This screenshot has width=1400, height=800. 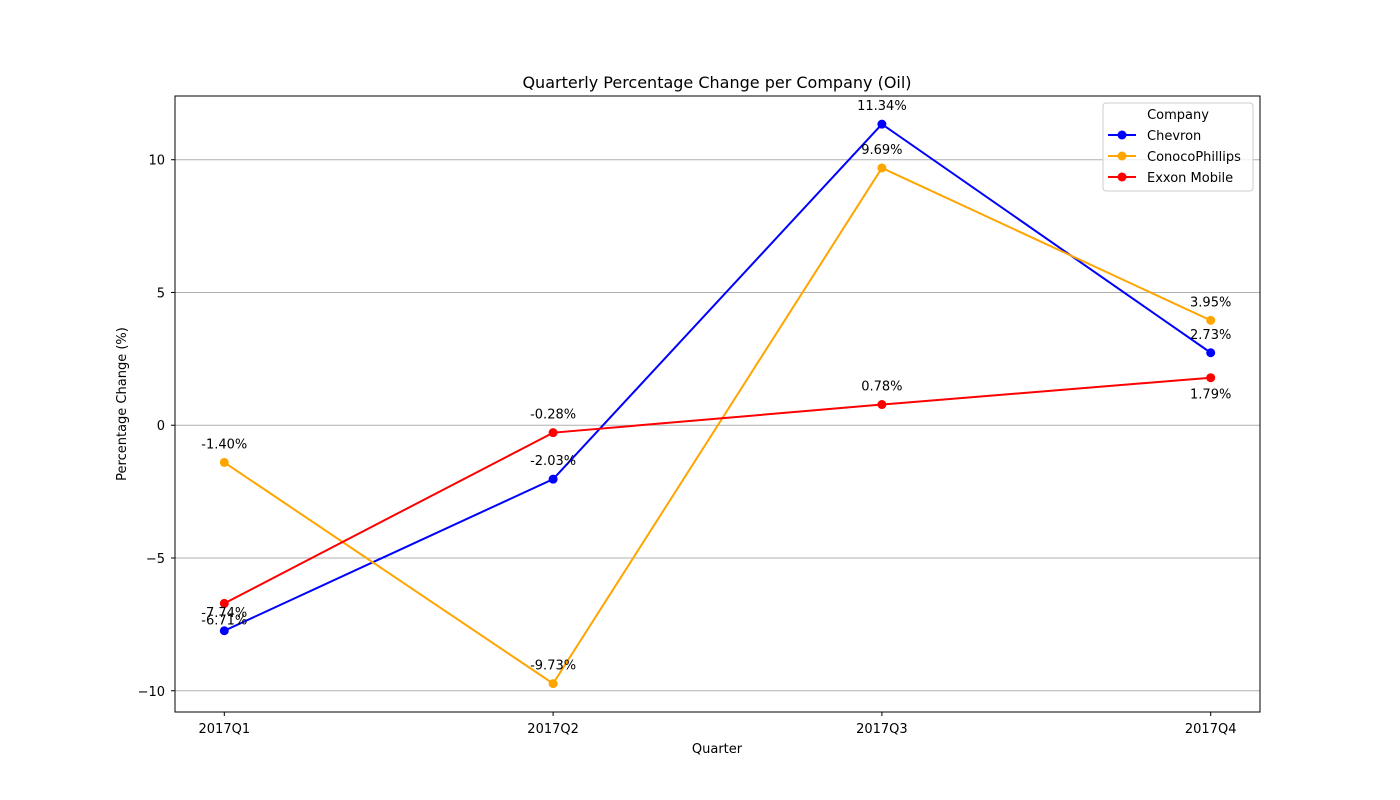 I want to click on x-tick-label: 2017Q2, so click(x=553, y=729).